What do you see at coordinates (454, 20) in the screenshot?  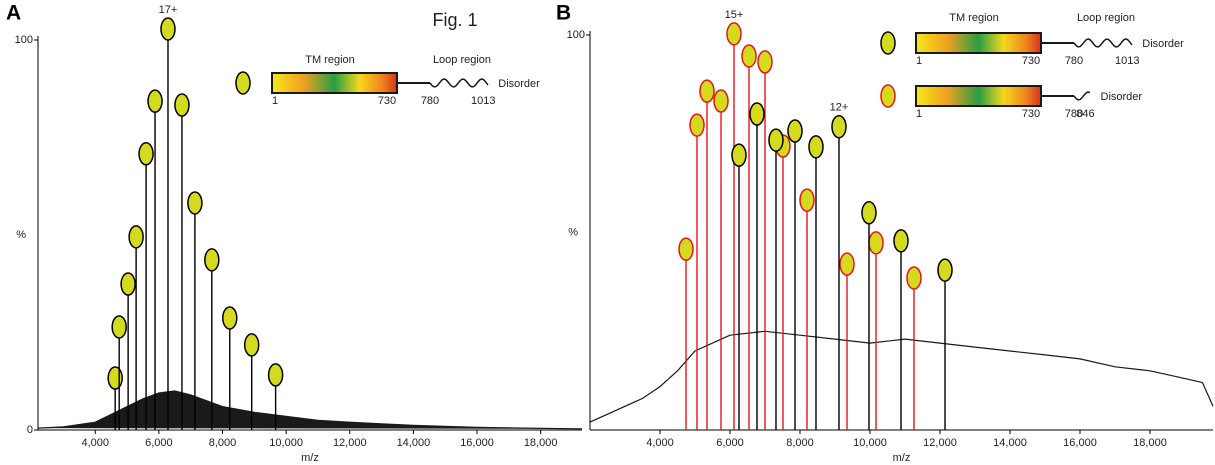 I see `figure-label: Fig. 1` at bounding box center [454, 20].